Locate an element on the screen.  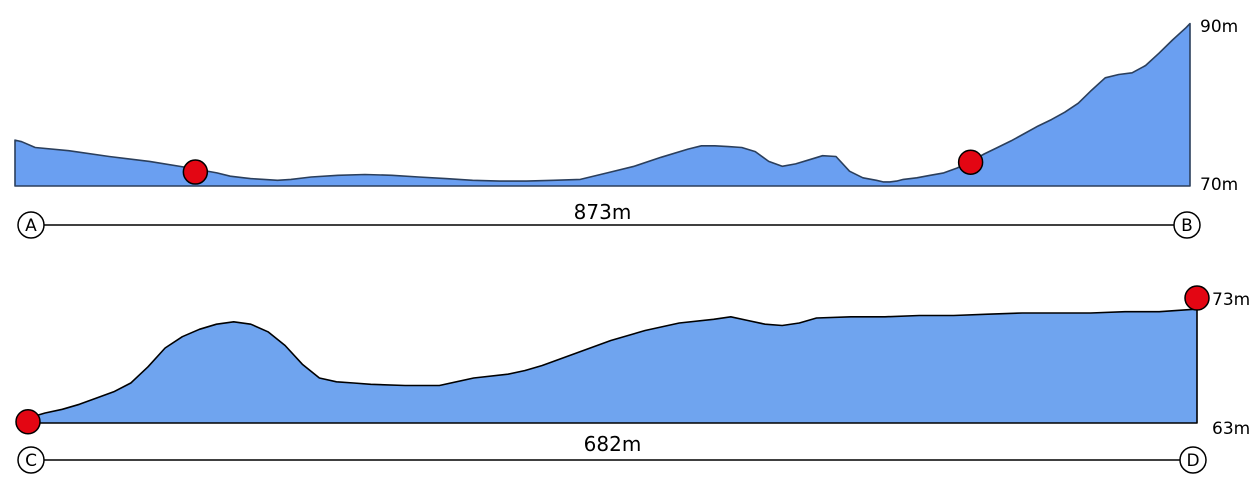
endpoint-b-label: B is located at coordinates (1187, 226).